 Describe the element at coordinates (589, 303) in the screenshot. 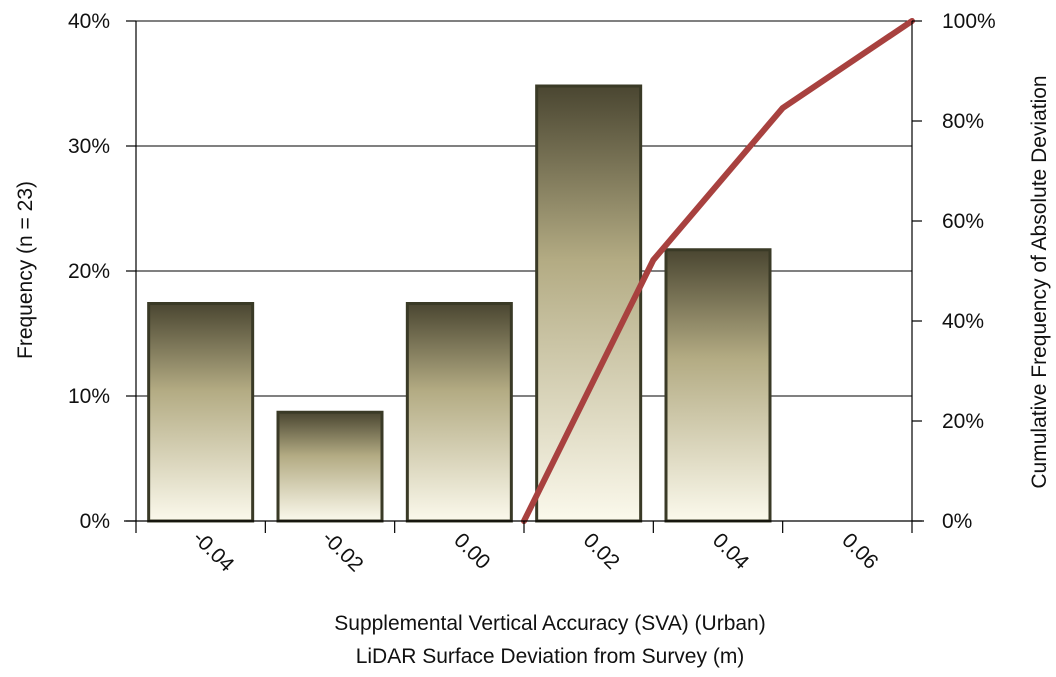

I see `bar-0.02` at that location.